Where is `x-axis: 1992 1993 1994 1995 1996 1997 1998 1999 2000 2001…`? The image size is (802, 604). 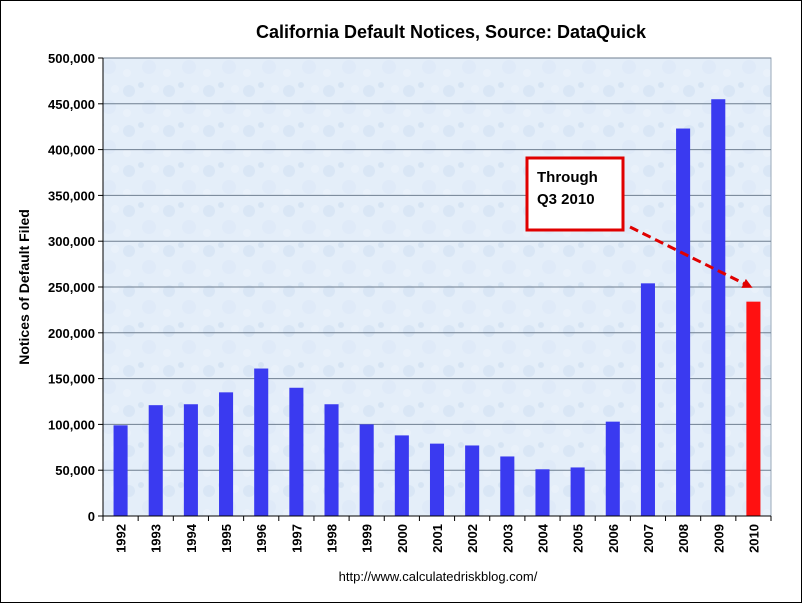 x-axis: 1992 1993 1994 1995 1996 1997 1998 1999 2000 2001… is located at coordinates (437, 534).